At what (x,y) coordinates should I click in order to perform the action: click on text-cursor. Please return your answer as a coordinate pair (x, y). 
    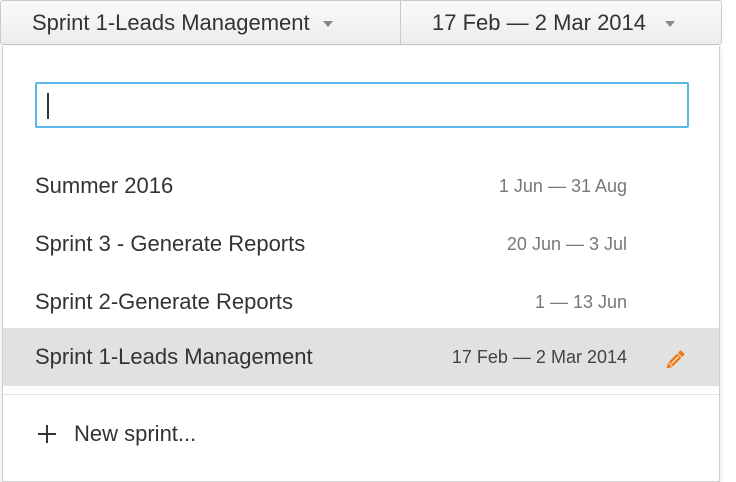
    Looking at the image, I should click on (48, 106).